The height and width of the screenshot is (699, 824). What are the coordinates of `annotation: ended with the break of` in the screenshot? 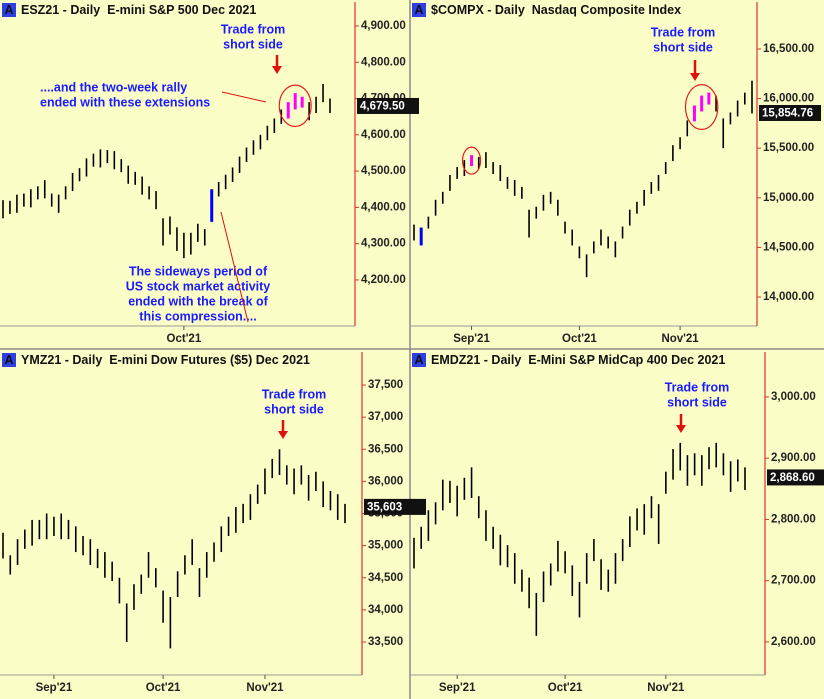 It's located at (198, 301).